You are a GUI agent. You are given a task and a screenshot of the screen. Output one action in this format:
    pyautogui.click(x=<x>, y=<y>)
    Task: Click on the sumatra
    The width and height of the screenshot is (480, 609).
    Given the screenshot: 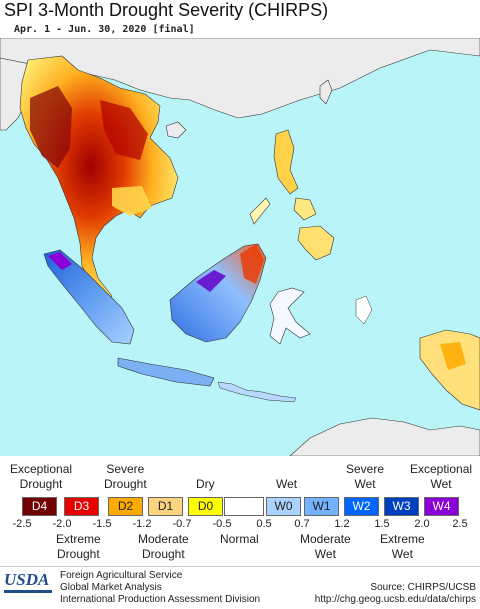 What is the action you would take?
    pyautogui.click(x=89, y=297)
    